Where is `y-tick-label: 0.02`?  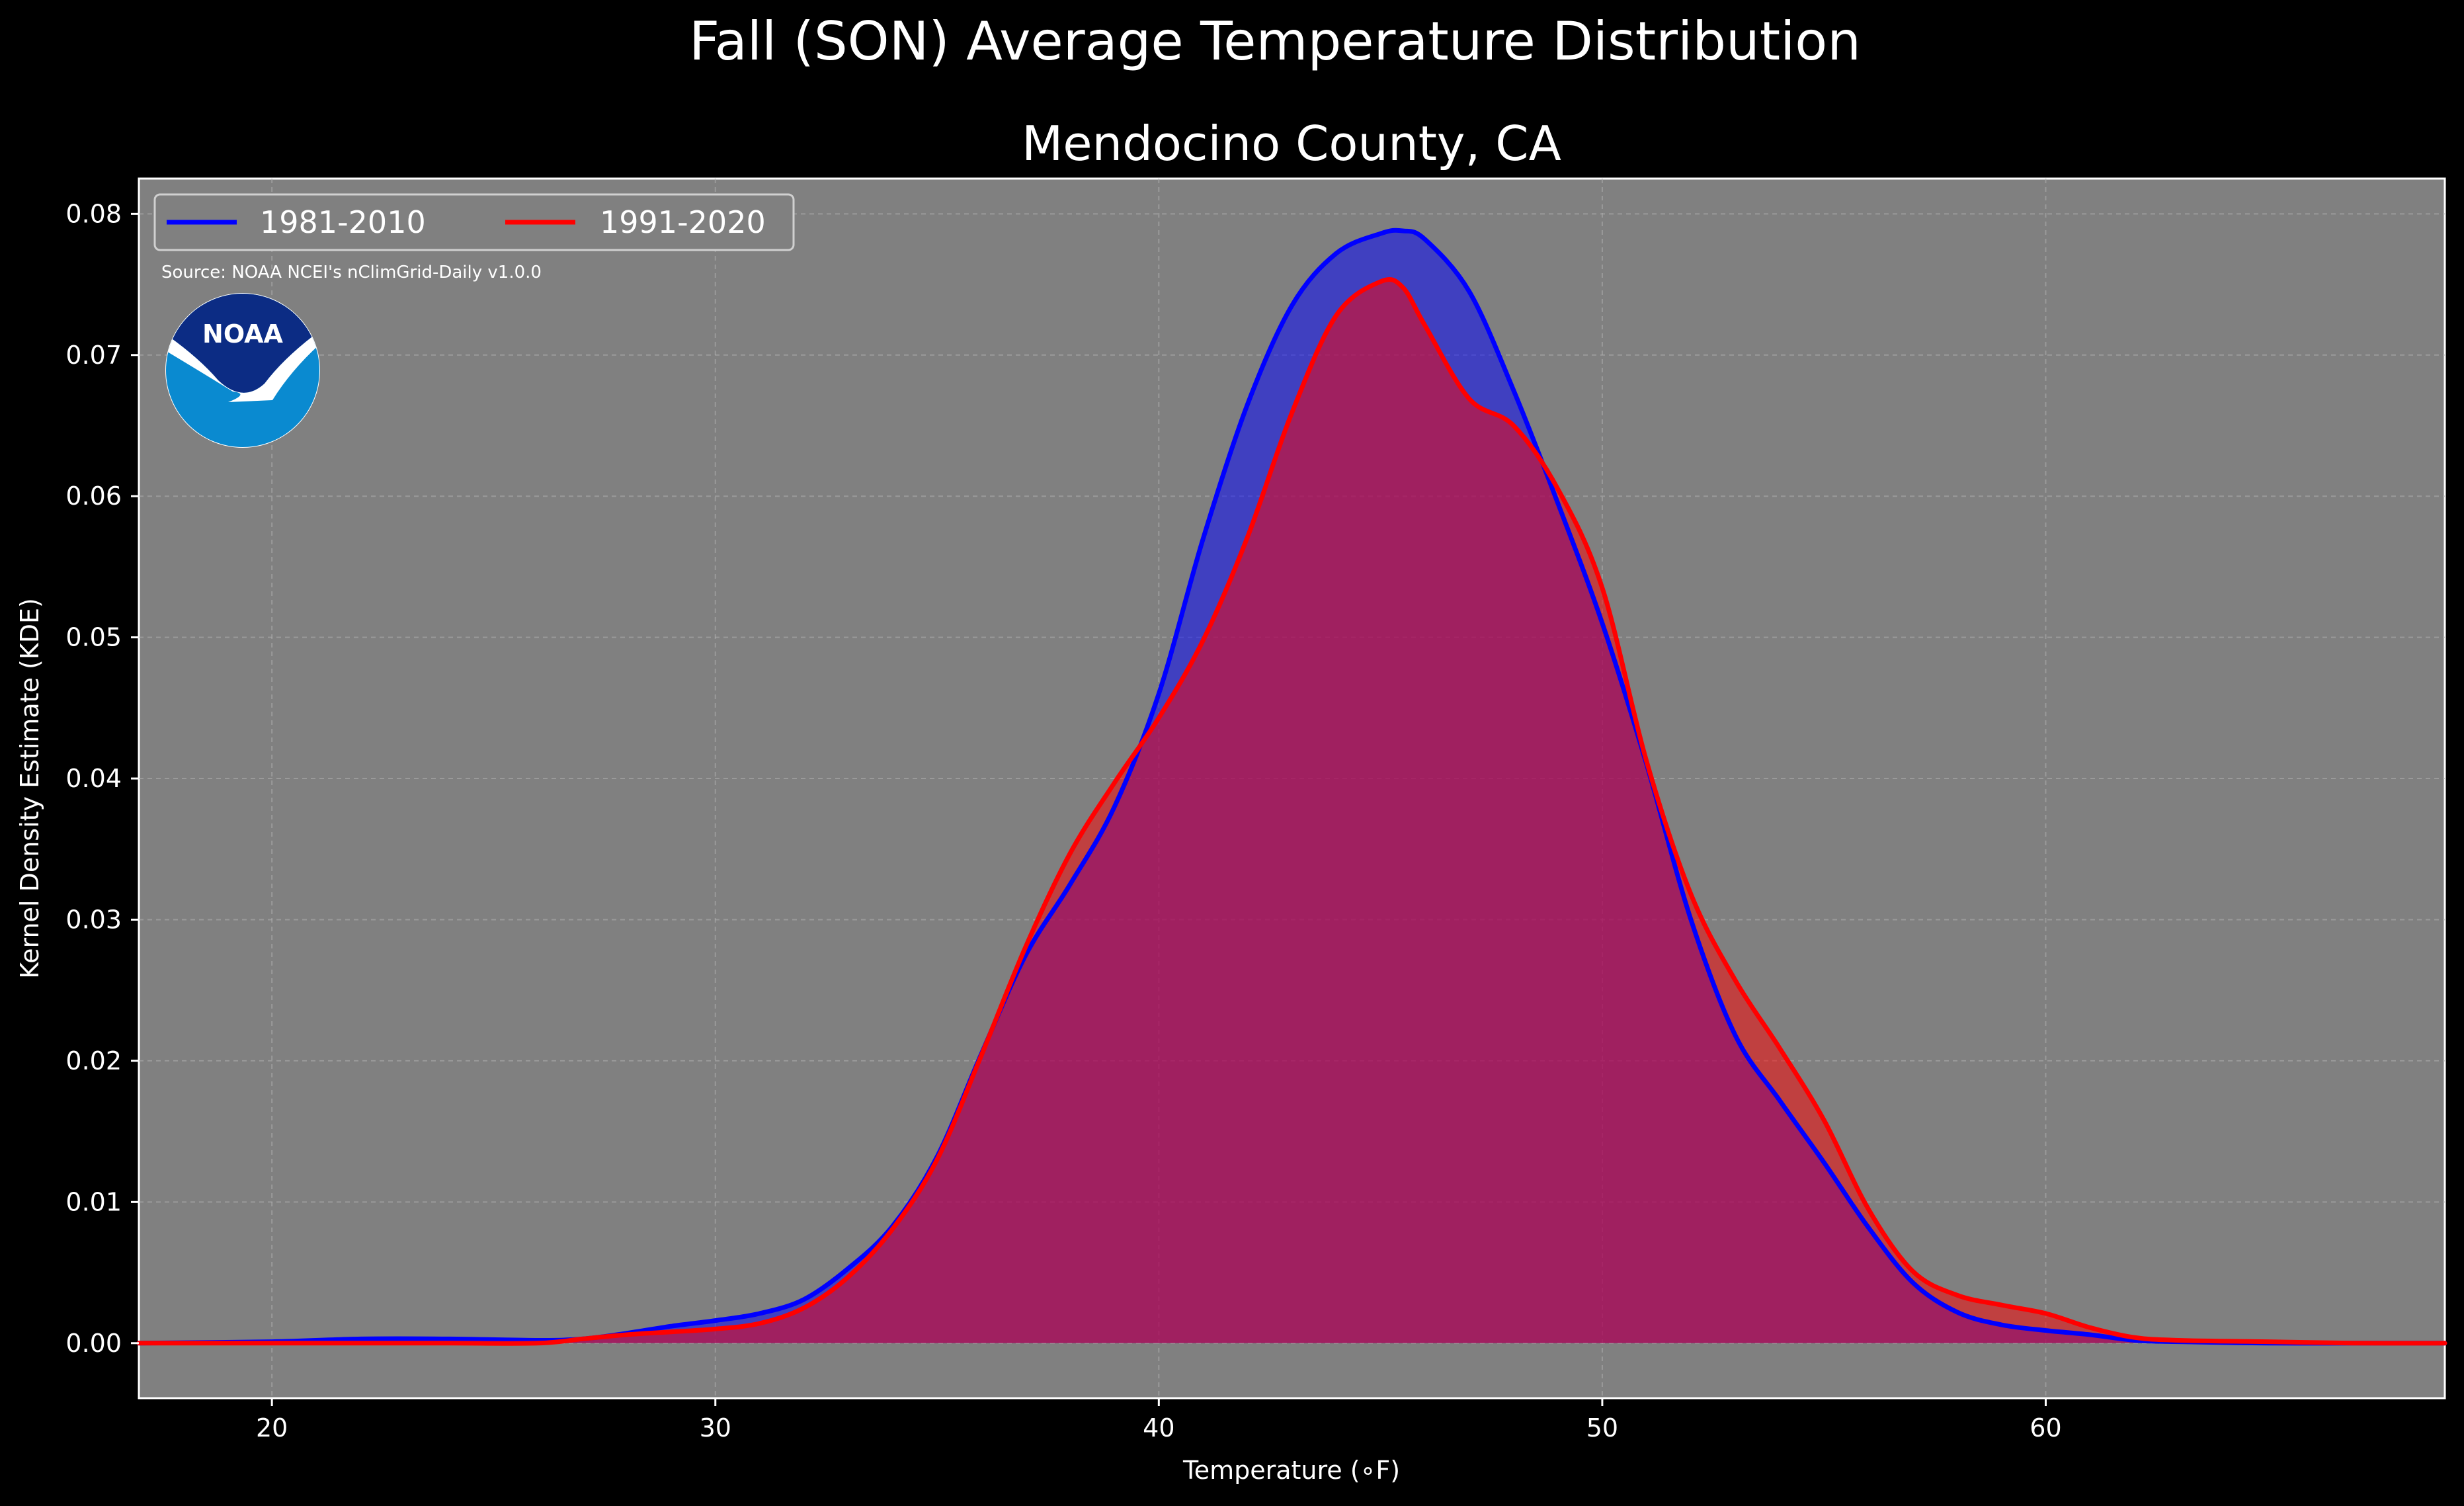
y-tick-label: 0.02 is located at coordinates (94, 1060).